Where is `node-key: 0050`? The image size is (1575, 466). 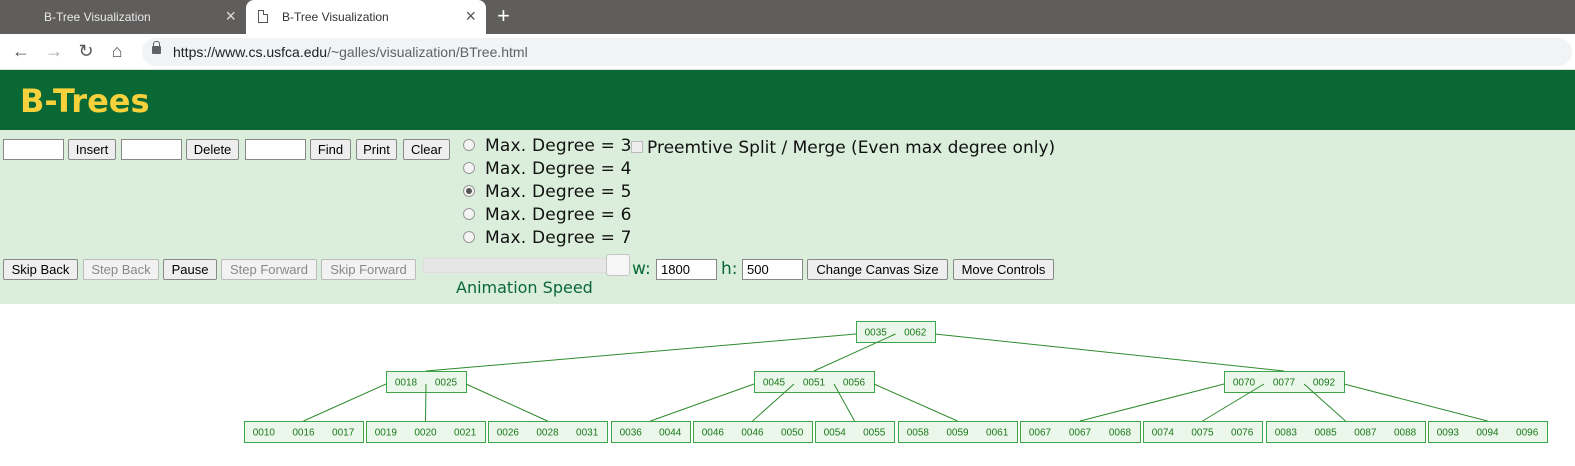
node-key: 0050 is located at coordinates (792, 433).